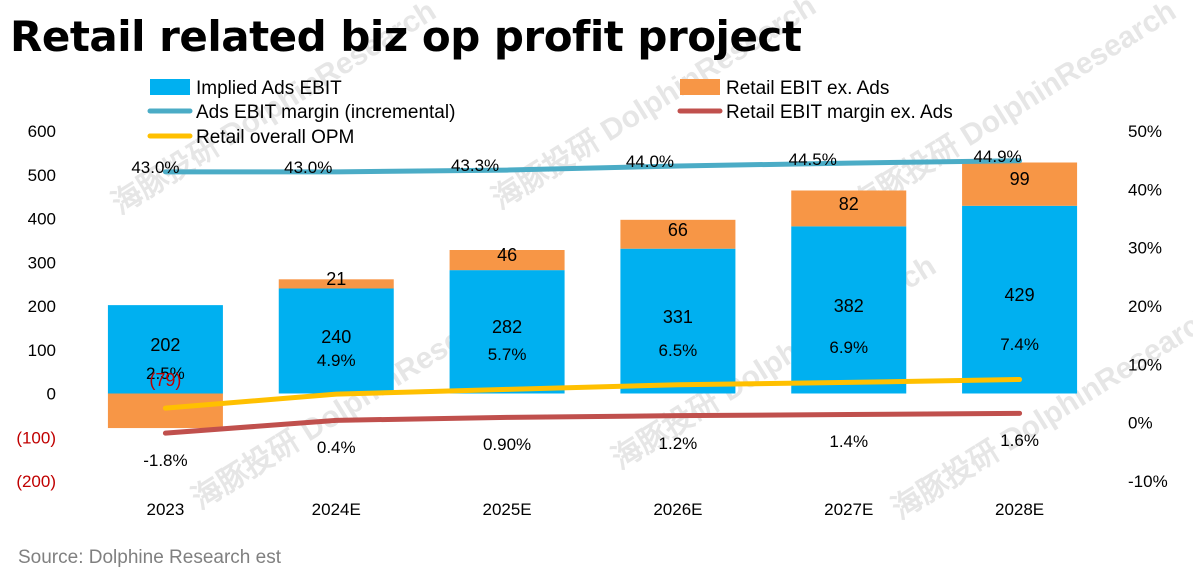 This screenshot has height=572, width=1193. I want to click on y-left-tick-label: 600, so click(42, 131).